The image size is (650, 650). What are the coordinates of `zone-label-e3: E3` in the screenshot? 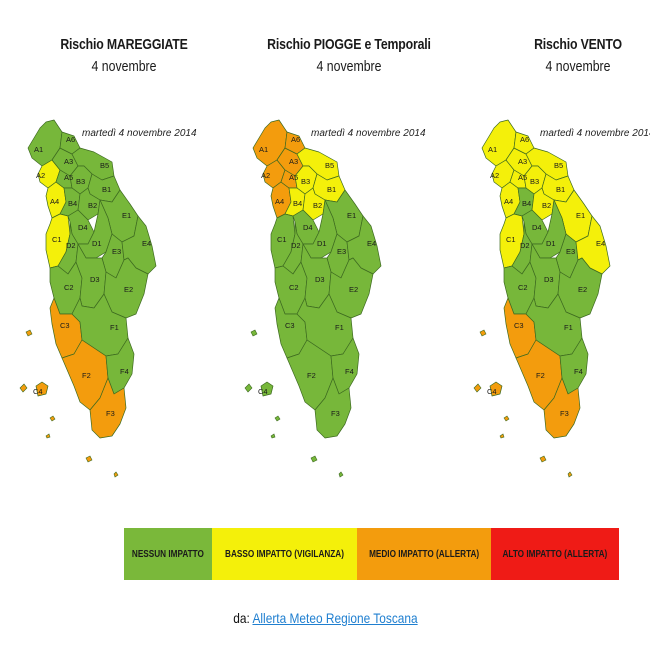 It's located at (341, 251).